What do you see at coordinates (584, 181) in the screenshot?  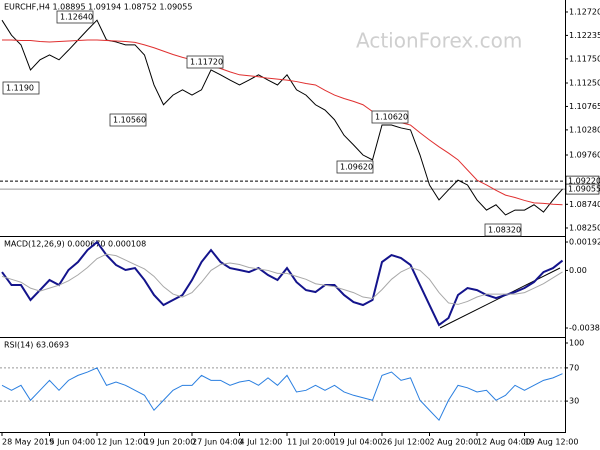 I see `price-label: 1.09220` at bounding box center [584, 181].